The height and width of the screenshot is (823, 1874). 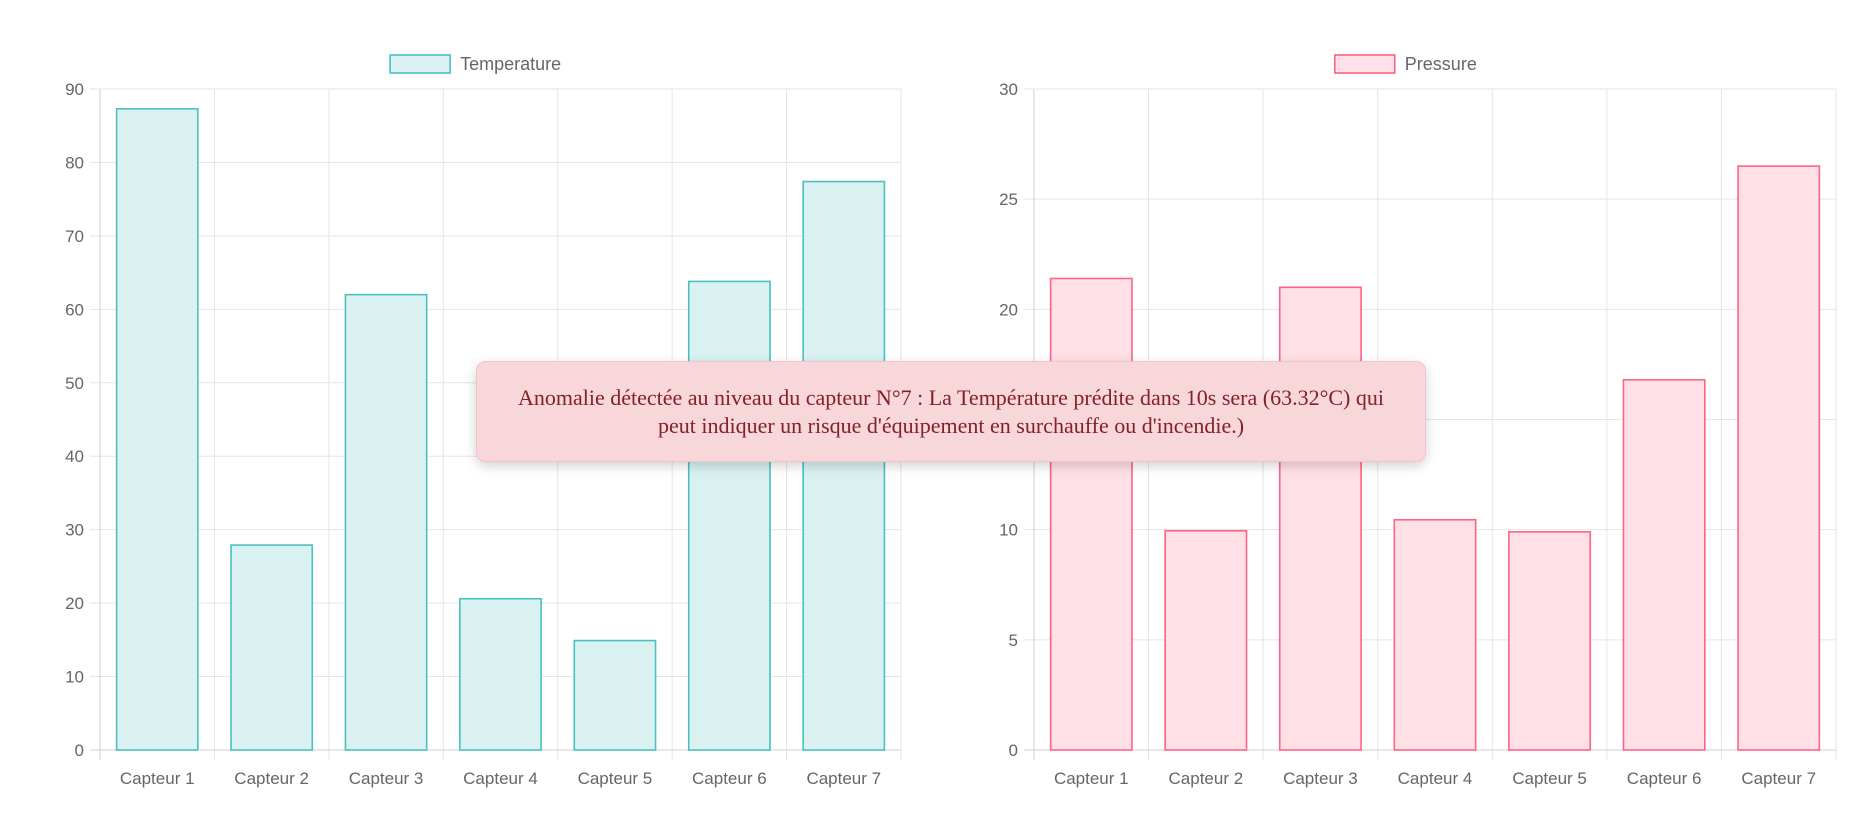 What do you see at coordinates (1013, 750) in the screenshot?
I see `pressure-y-tick-label: 0` at bounding box center [1013, 750].